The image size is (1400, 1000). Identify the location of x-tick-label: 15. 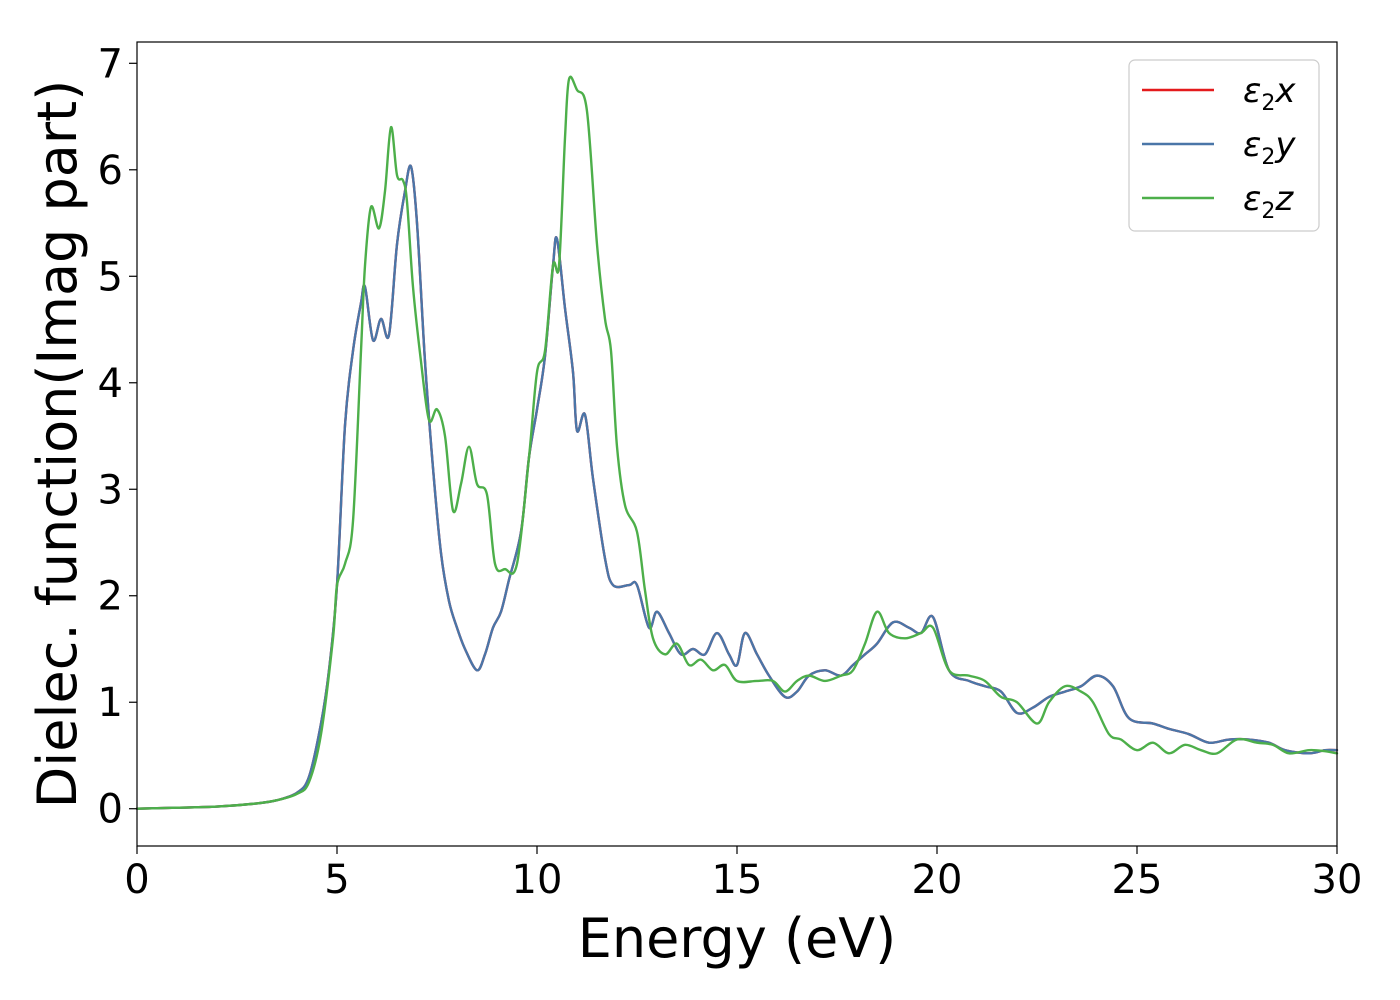
(737, 880).